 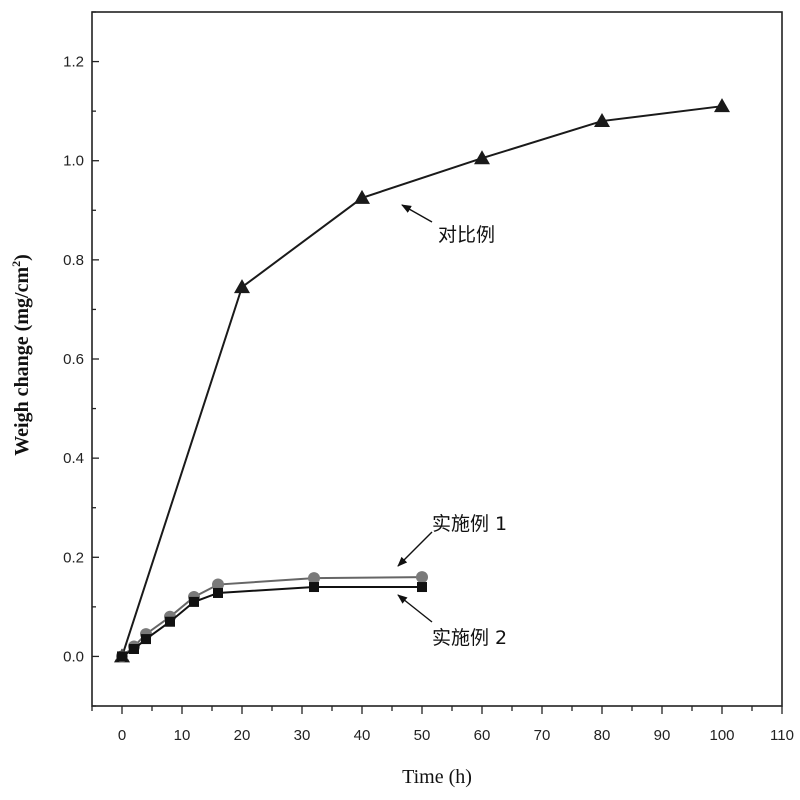 I want to click on y-axis-title-main: Weigh change (mg/cm, so click(x=22, y=361).